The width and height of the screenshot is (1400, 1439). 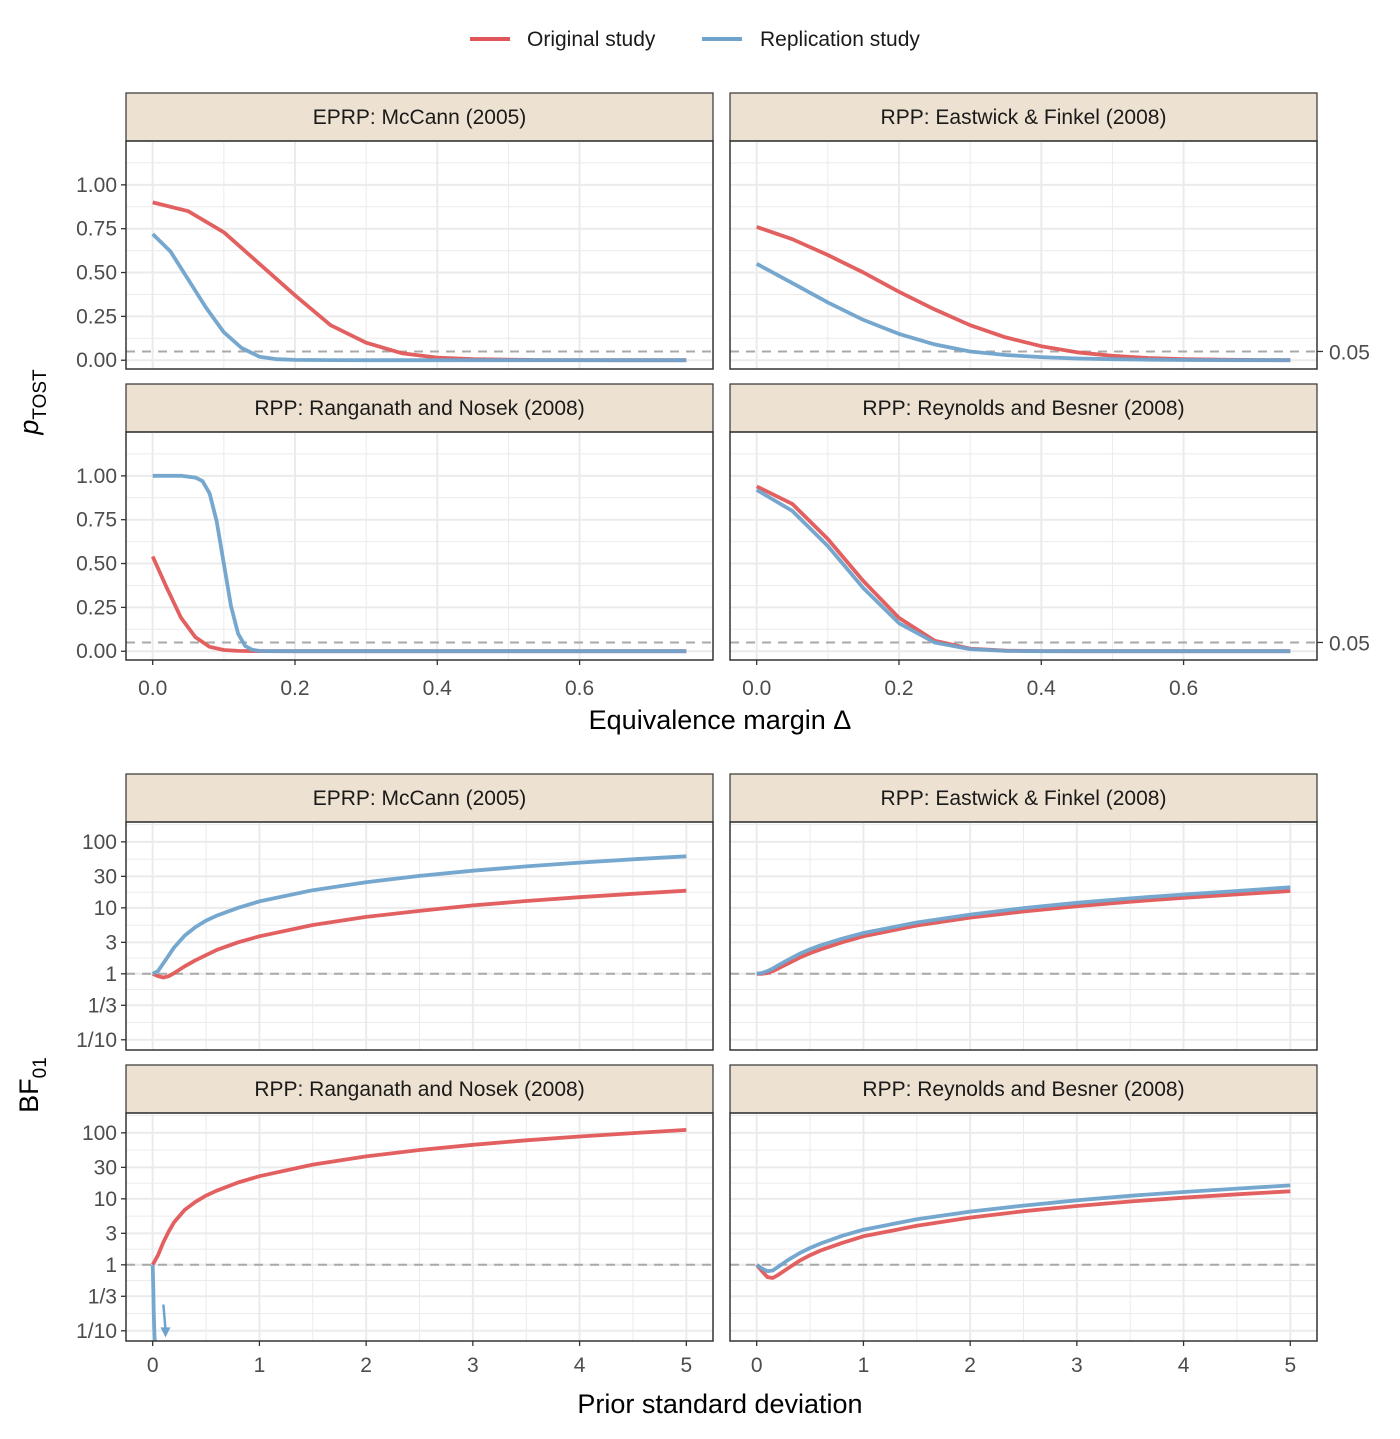 What do you see at coordinates (756, 688) in the screenshot?
I see `x-tick-label: 0.0` at bounding box center [756, 688].